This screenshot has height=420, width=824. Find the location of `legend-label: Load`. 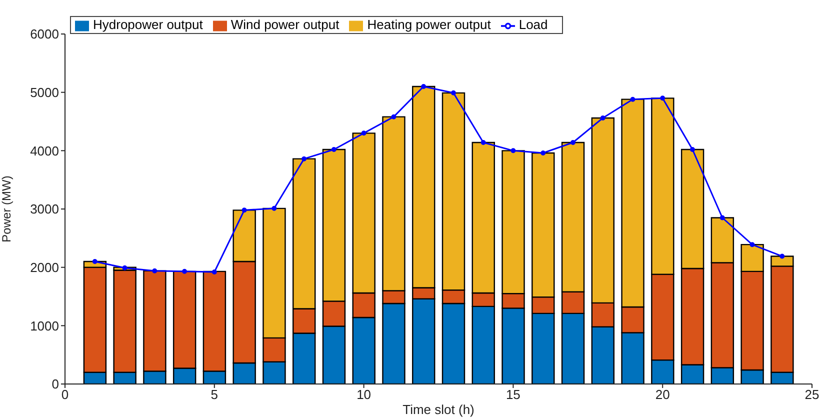

legend-label: Load is located at coordinates (533, 24).